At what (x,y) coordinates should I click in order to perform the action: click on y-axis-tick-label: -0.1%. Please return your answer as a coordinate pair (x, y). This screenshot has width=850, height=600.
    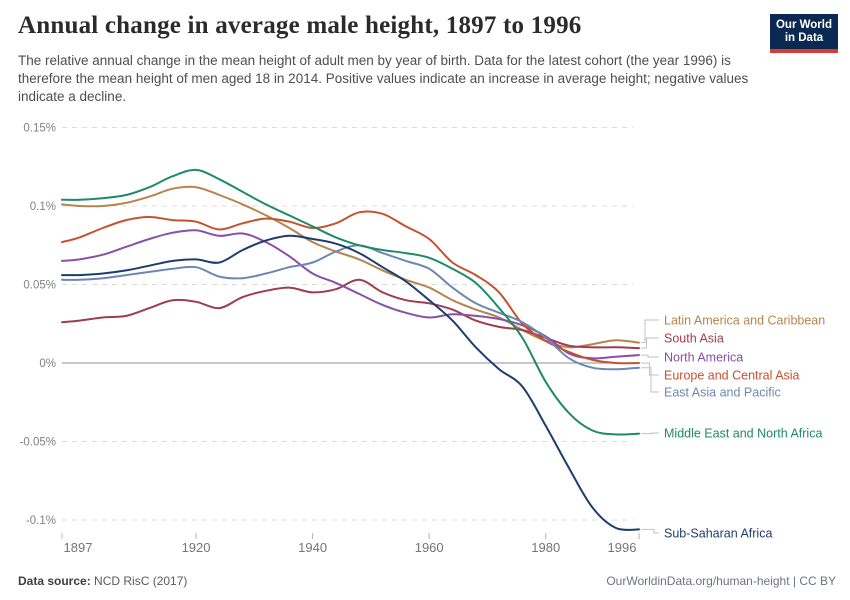
    Looking at the image, I should click on (41, 521).